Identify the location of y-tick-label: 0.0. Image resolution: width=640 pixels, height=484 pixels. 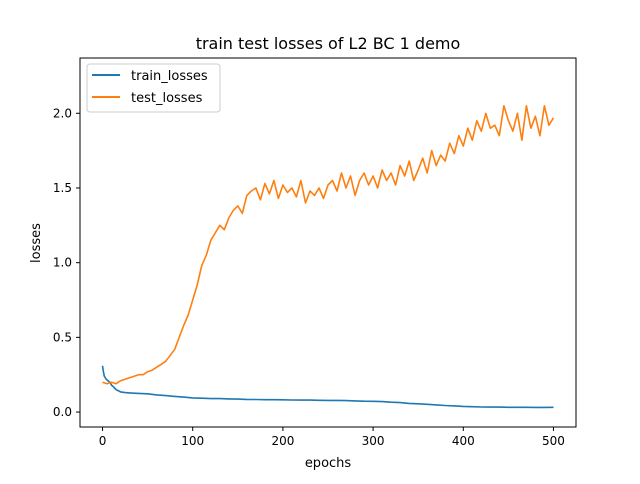
(62, 412).